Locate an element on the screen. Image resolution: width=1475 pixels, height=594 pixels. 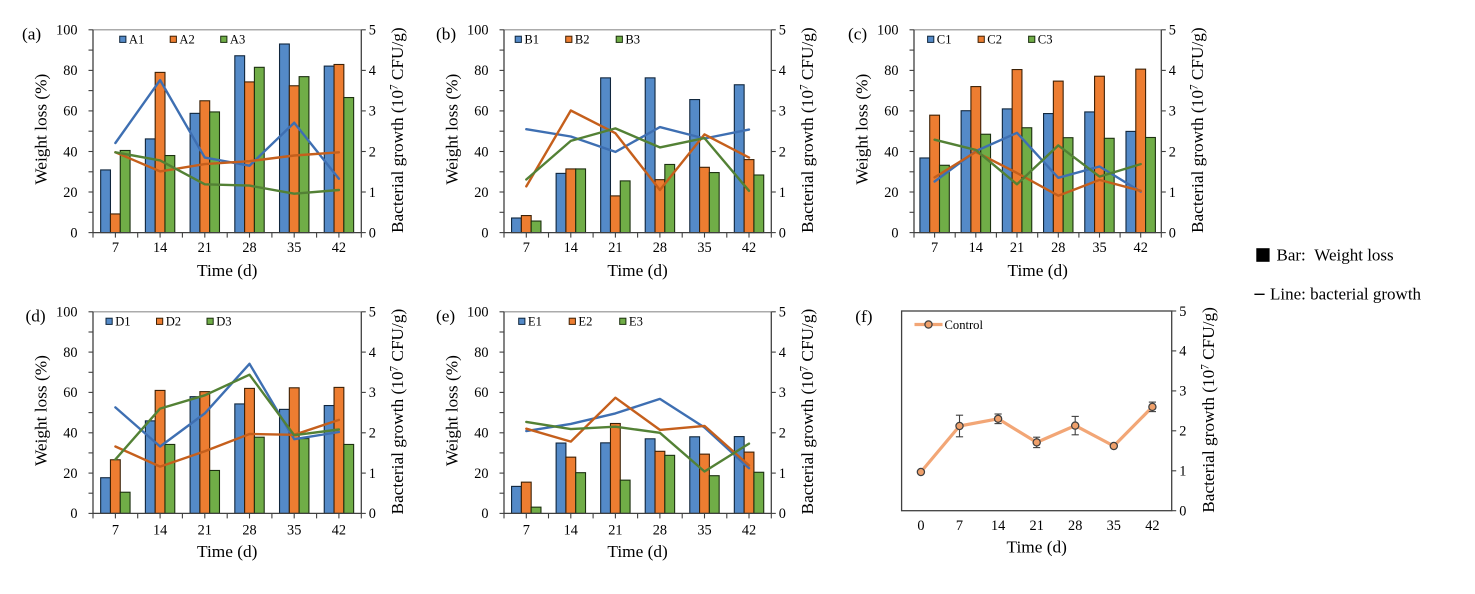
svg-text: A3 is located at coordinates (237, 40).